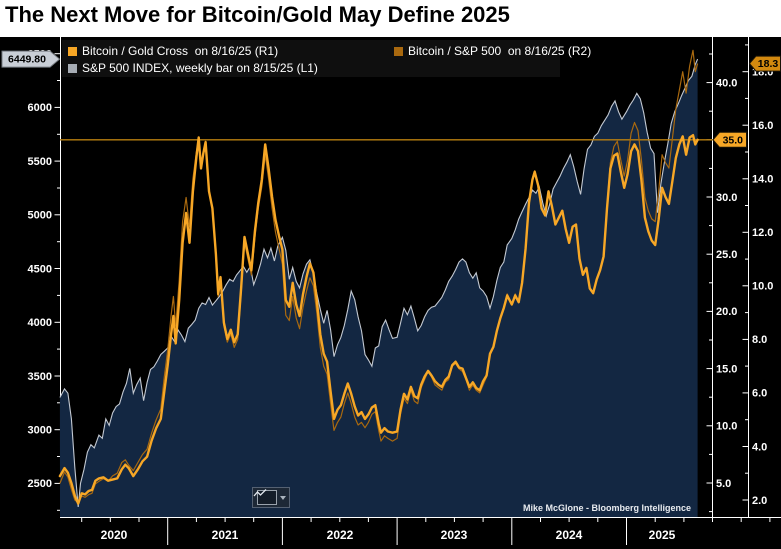  I want to click on svg-text: 12.0, so click(762, 233).